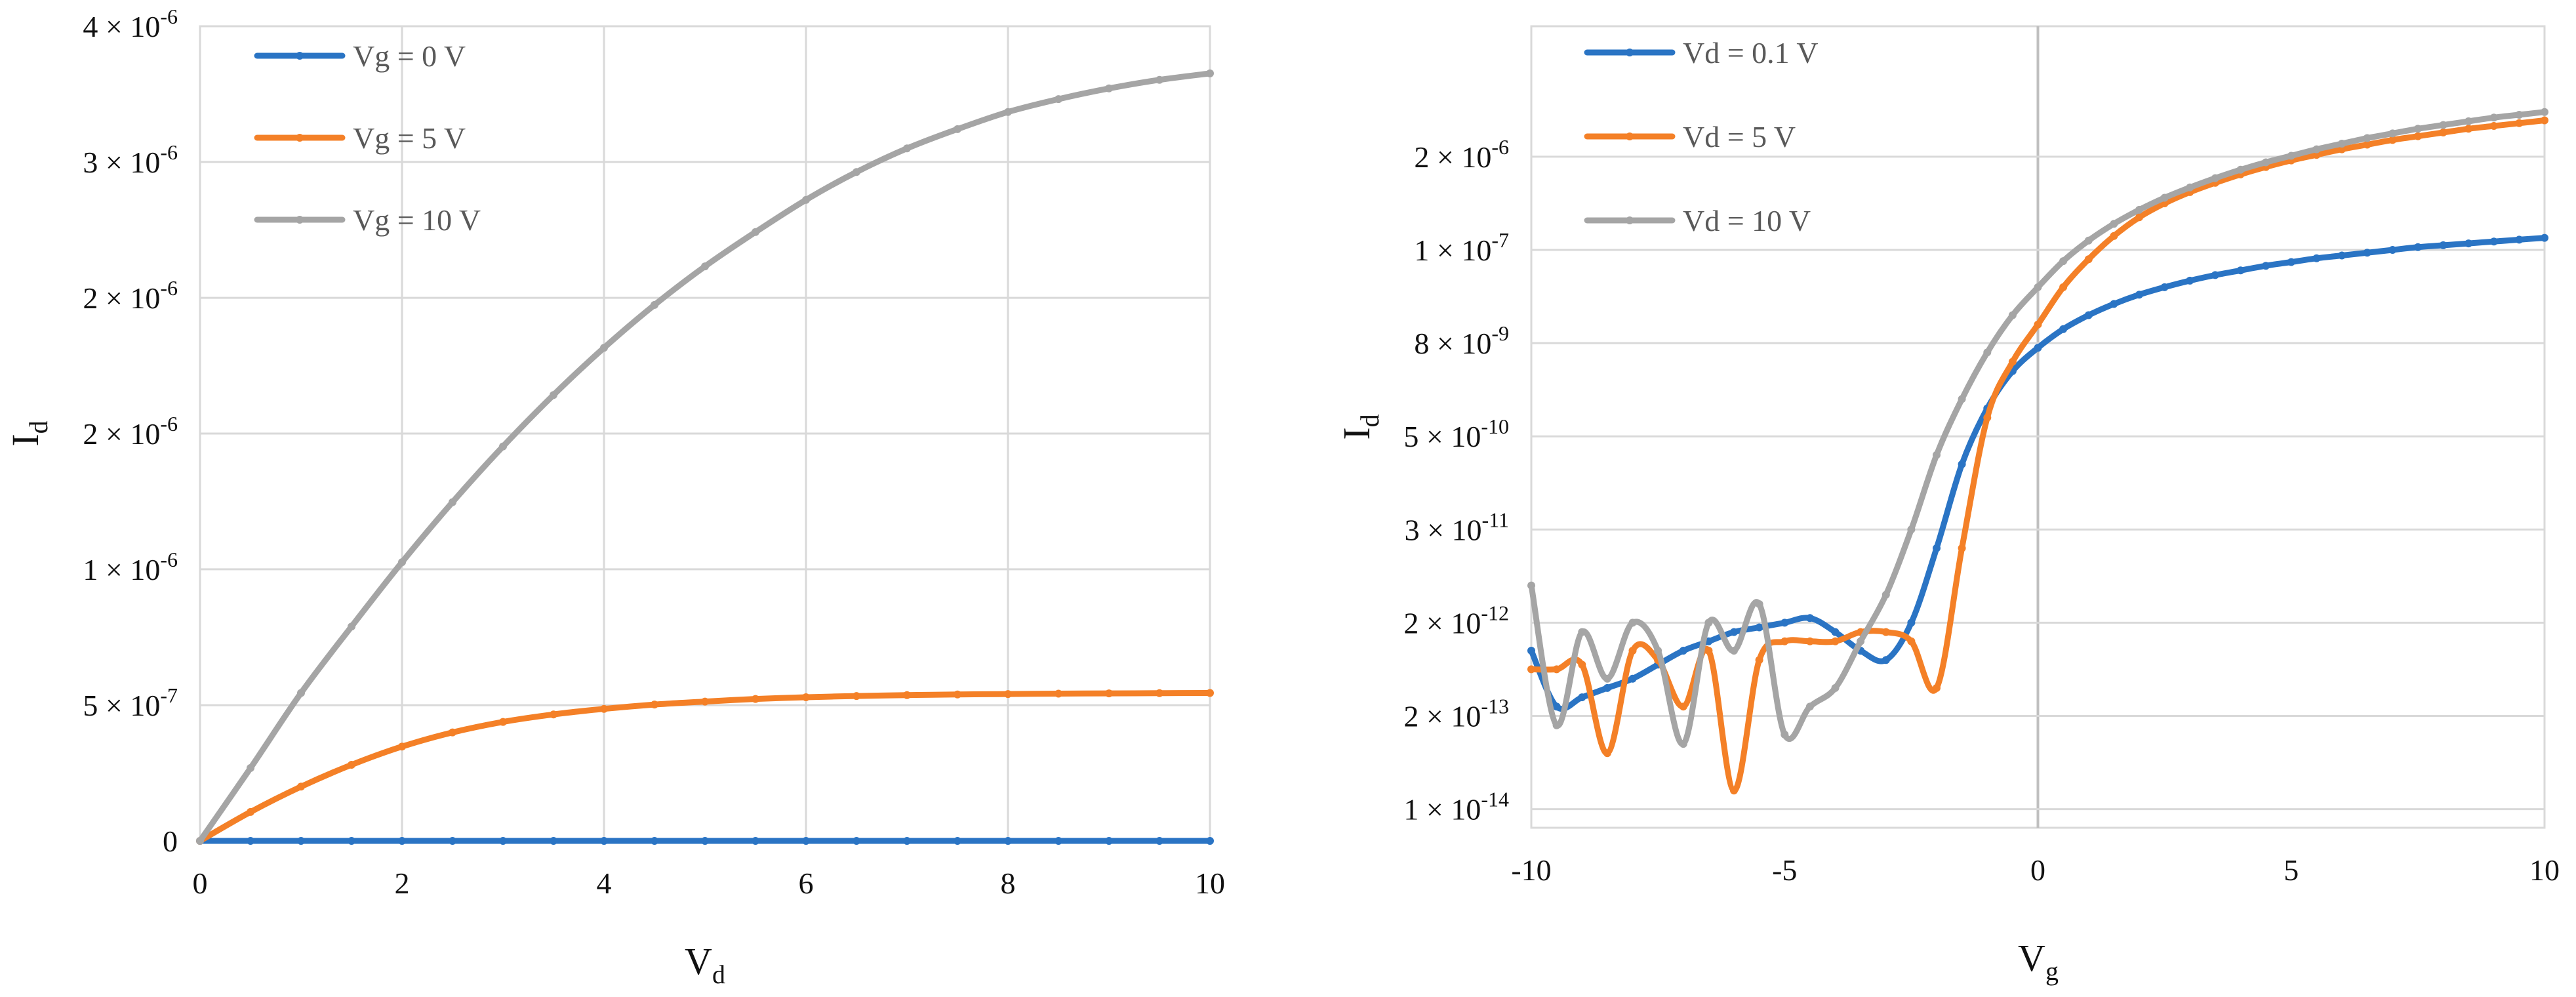  I want to click on legend-entry: Vd = 10 V, so click(1697, 220).